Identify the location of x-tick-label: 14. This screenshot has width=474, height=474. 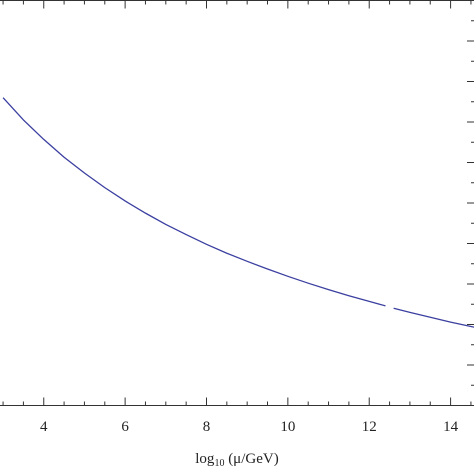
(451, 427).